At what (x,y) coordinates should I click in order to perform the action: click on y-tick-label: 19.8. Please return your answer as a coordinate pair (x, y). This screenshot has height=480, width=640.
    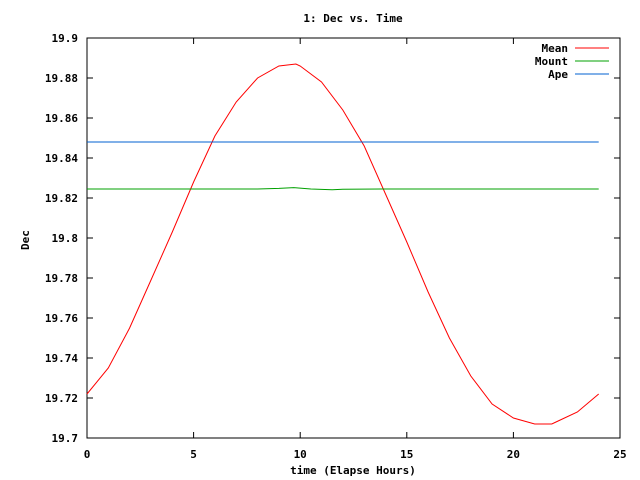
    Looking at the image, I should click on (65, 238).